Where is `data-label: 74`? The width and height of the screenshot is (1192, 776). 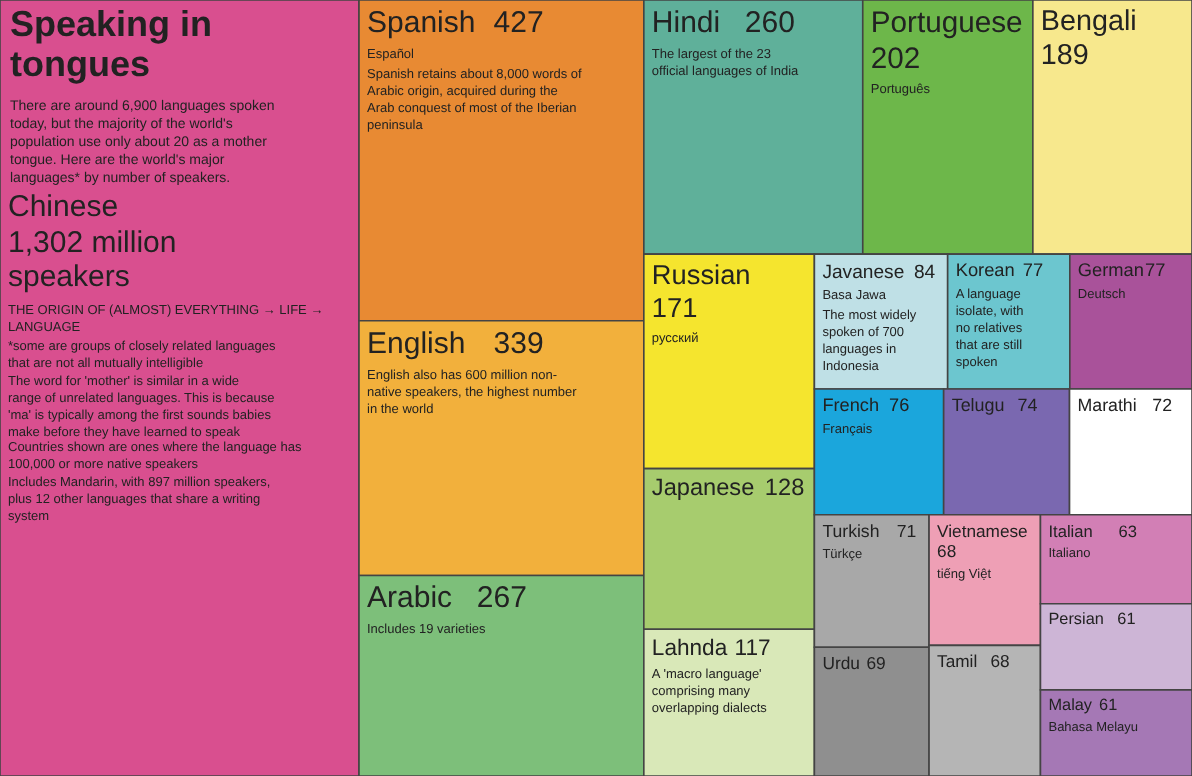
data-label: 74 is located at coordinates (1027, 404).